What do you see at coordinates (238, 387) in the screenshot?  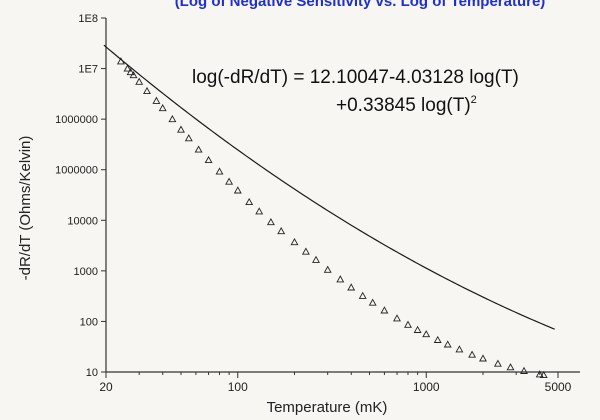 I see `x-tick-label: 100` at bounding box center [238, 387].